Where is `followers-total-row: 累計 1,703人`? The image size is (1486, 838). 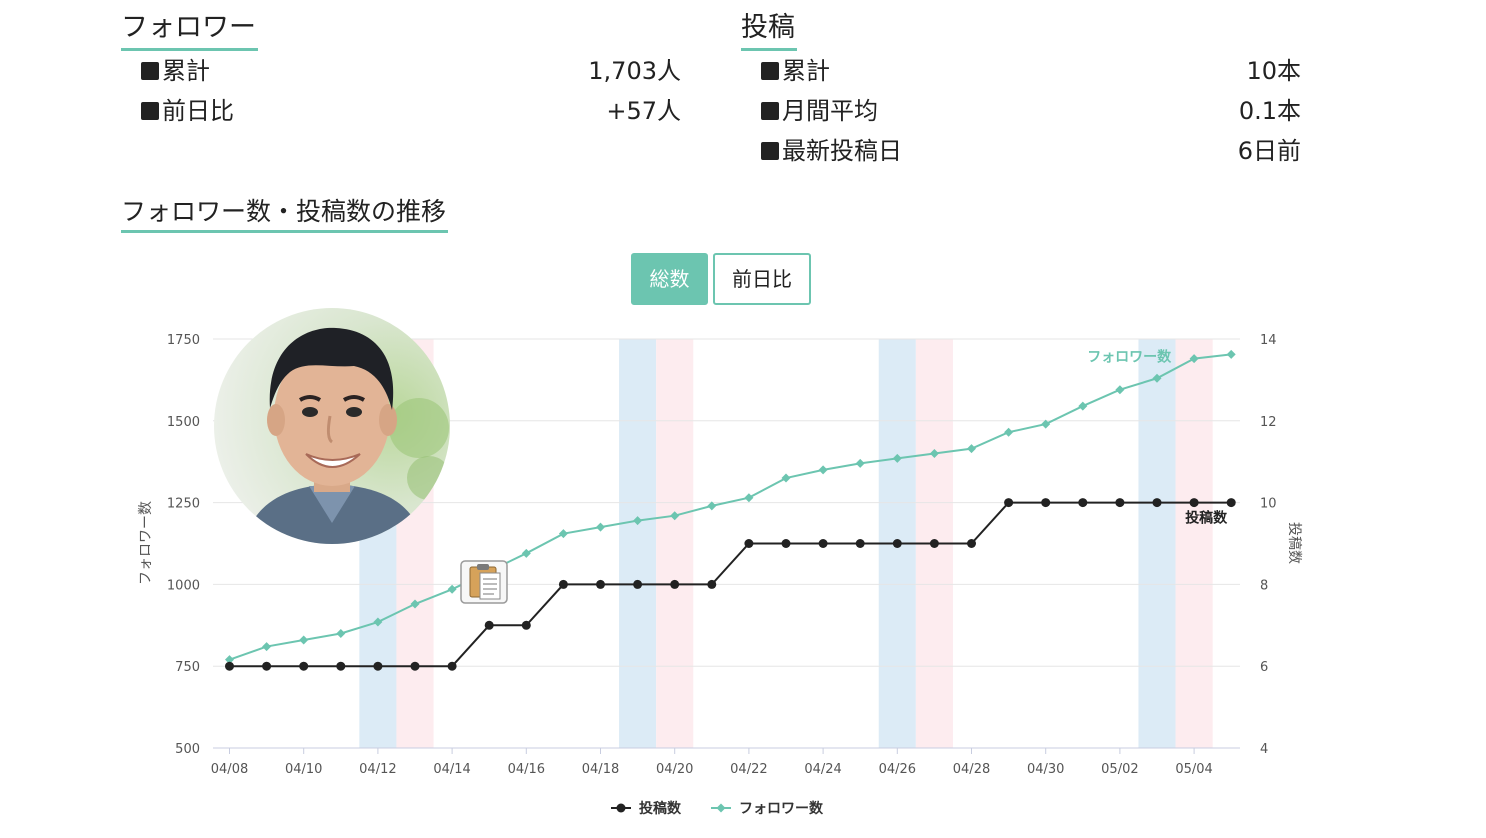
followers-total-row: 累計 1,703人 is located at coordinates (401, 71).